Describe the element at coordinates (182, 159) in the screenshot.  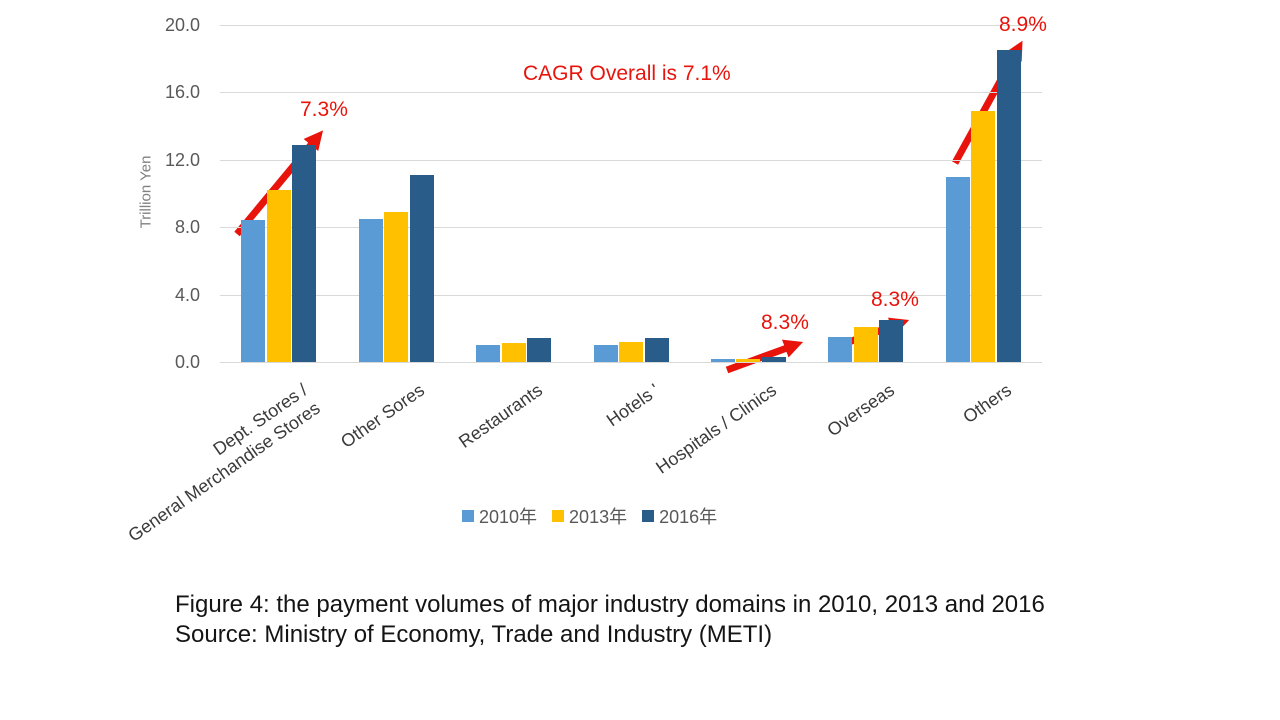
I see `y-axis-tick-label: 12.0` at that location.